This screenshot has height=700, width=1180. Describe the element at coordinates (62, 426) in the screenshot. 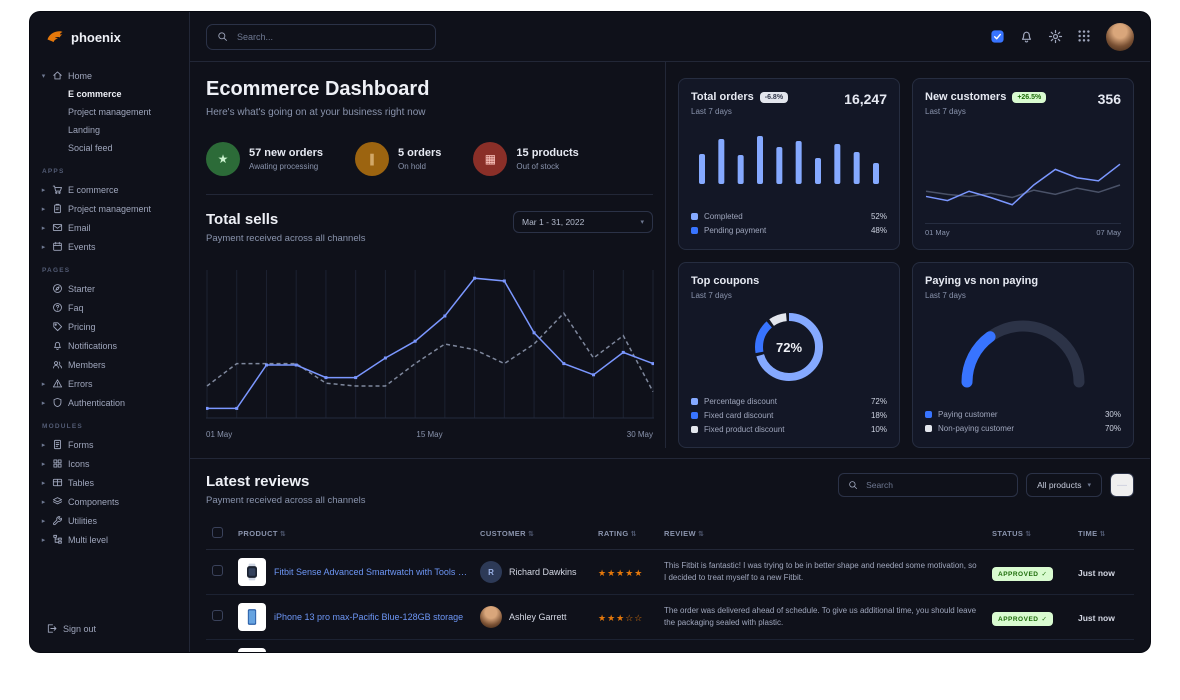

I see `nav-section-label: MODULES` at that location.